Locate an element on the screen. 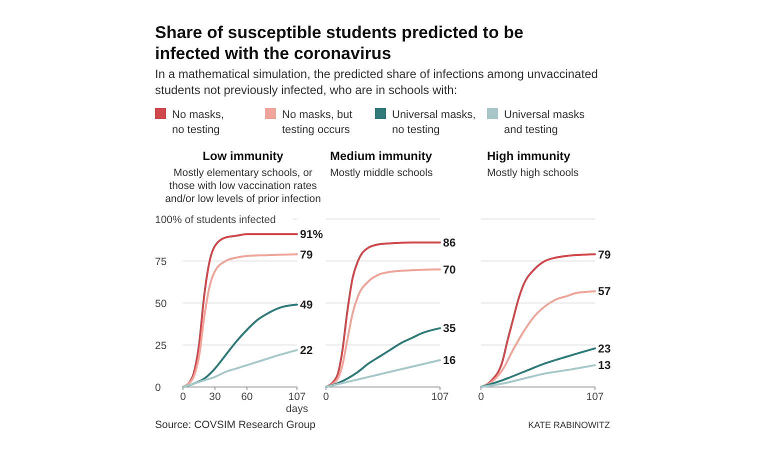 The width and height of the screenshot is (765, 456). line-series is located at coordinates (240, 368).